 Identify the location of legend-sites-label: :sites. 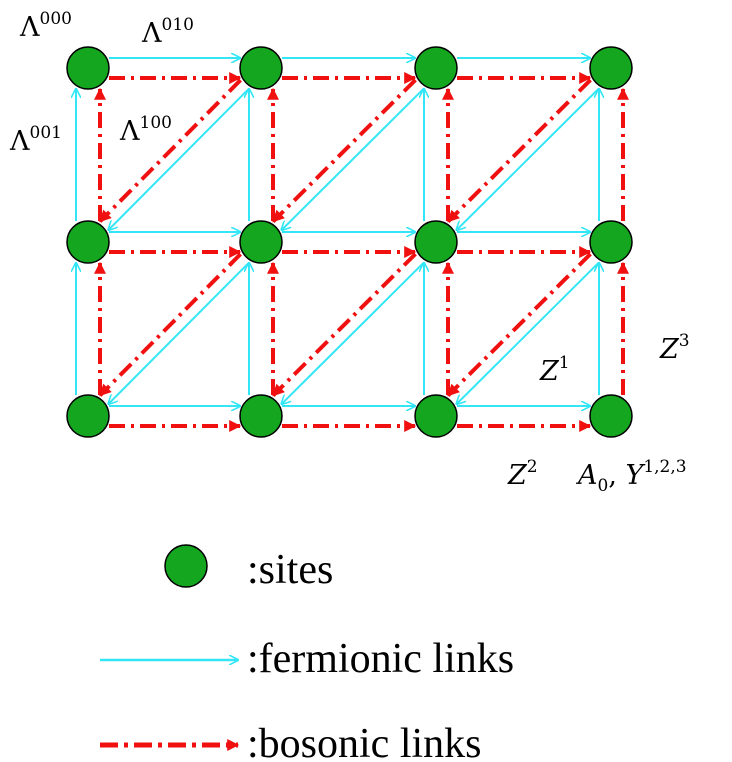
(290, 570).